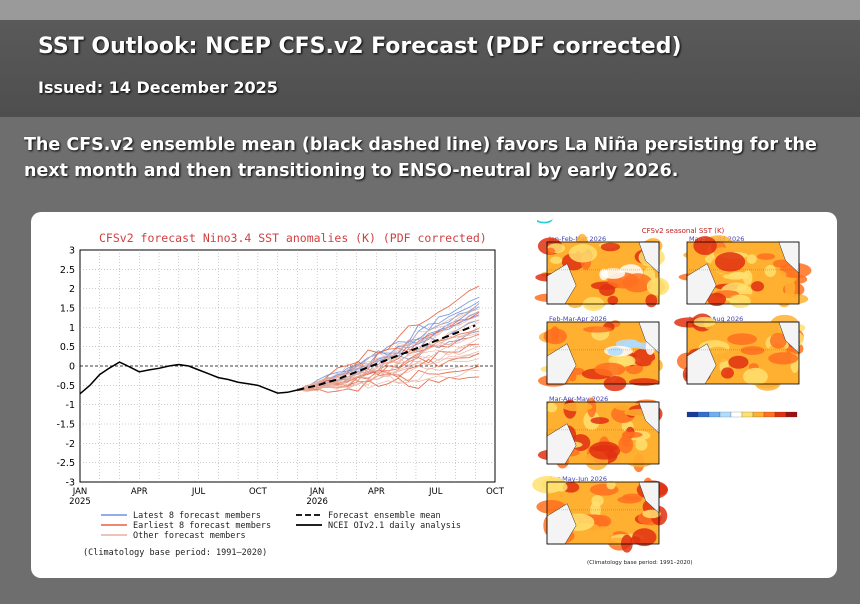  Describe the element at coordinates (70, 444) in the screenshot. I see `y-tick-label: -2` at that location.